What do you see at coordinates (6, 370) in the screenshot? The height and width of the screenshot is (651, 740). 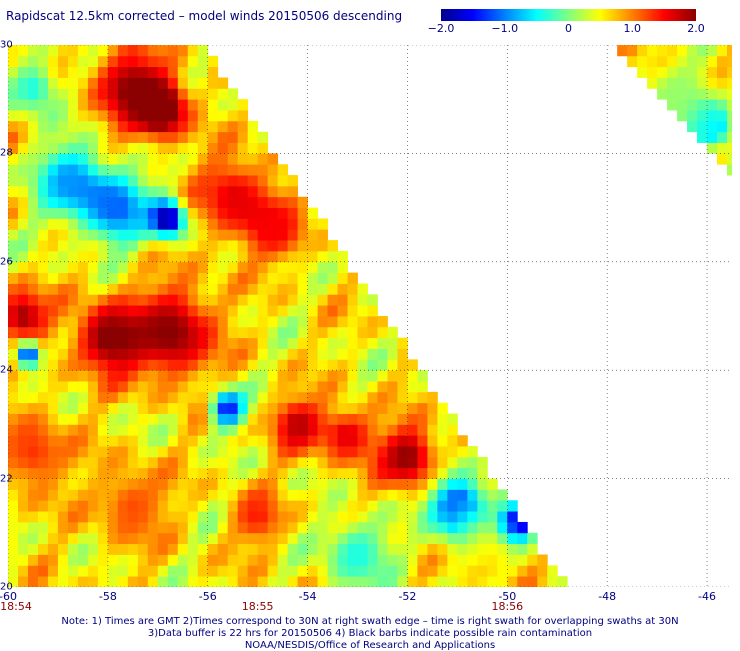 I see `y-tick-label: 24` at bounding box center [6, 370].